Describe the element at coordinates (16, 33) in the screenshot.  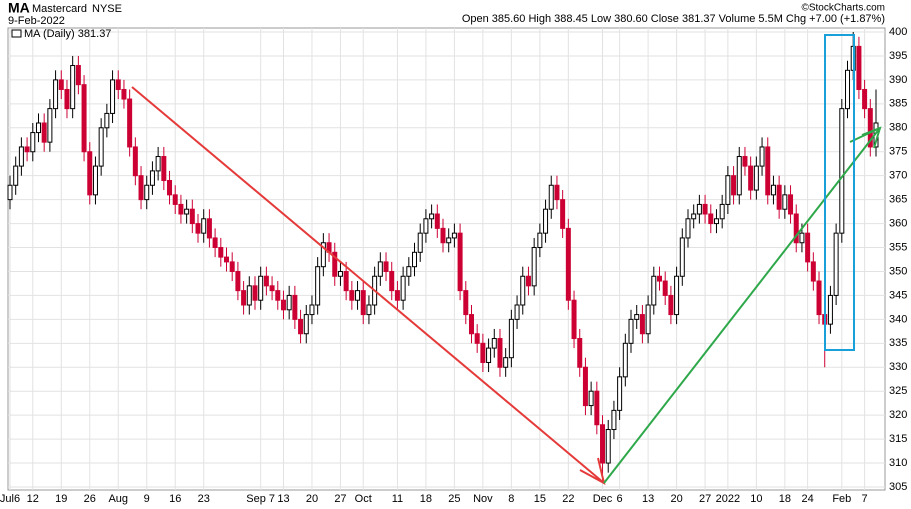
I see `legend-swatch` at that location.